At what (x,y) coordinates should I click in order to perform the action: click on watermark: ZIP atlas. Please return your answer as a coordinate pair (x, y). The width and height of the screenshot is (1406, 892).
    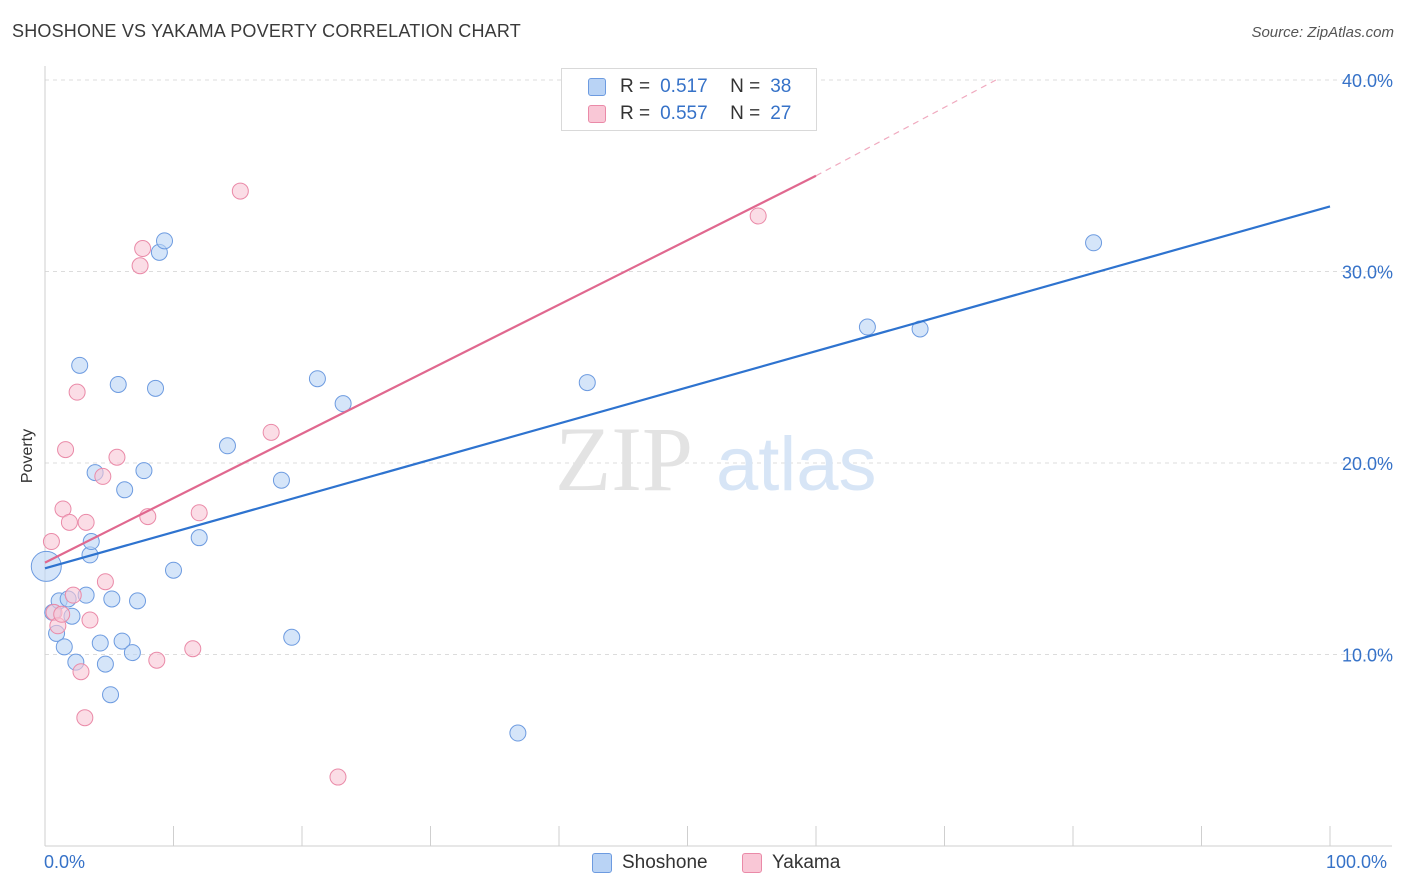
    Looking at the image, I should click on (716, 459).